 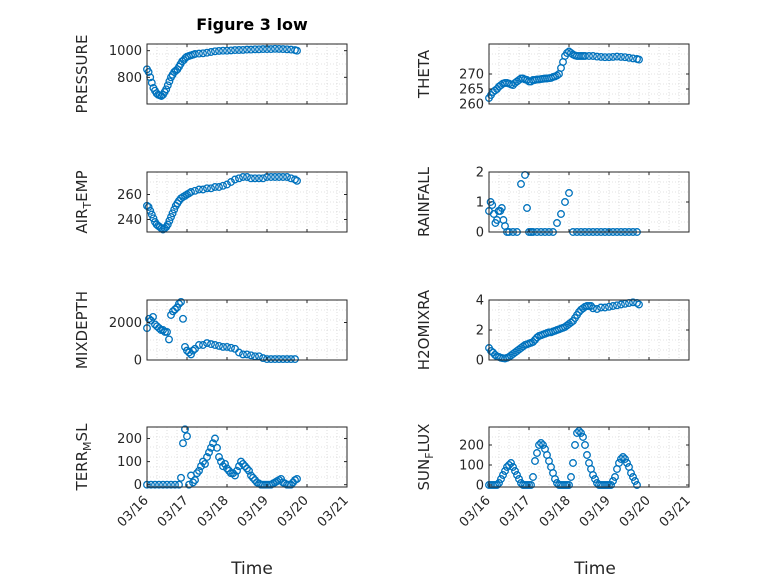 What do you see at coordinates (83, 457) in the screenshot?
I see `y-axis-label: TERRMSL` at bounding box center [83, 457].